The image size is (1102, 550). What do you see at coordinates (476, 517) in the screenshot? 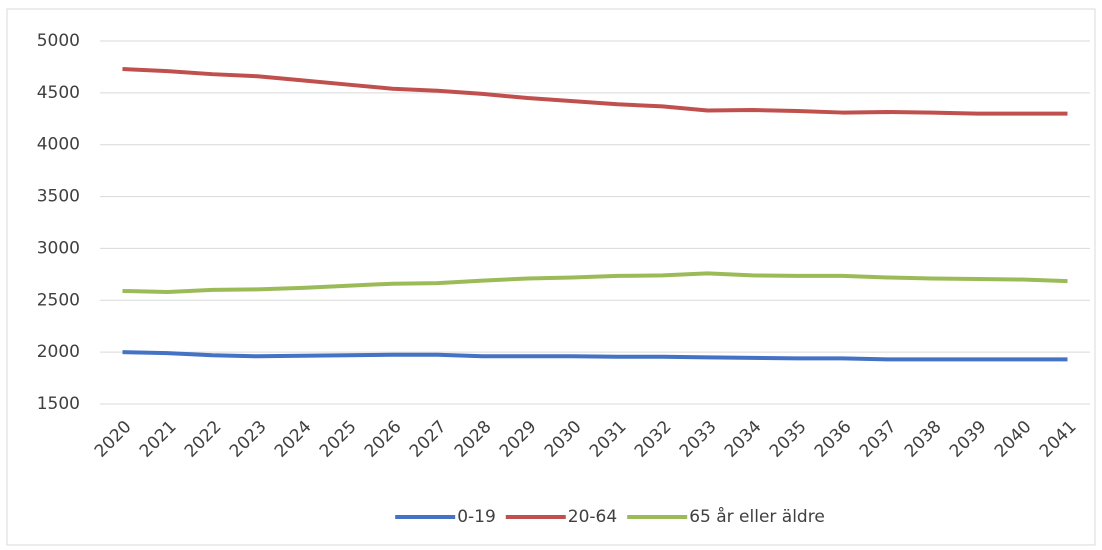
I see `legend-label: 0-19` at bounding box center [476, 517].